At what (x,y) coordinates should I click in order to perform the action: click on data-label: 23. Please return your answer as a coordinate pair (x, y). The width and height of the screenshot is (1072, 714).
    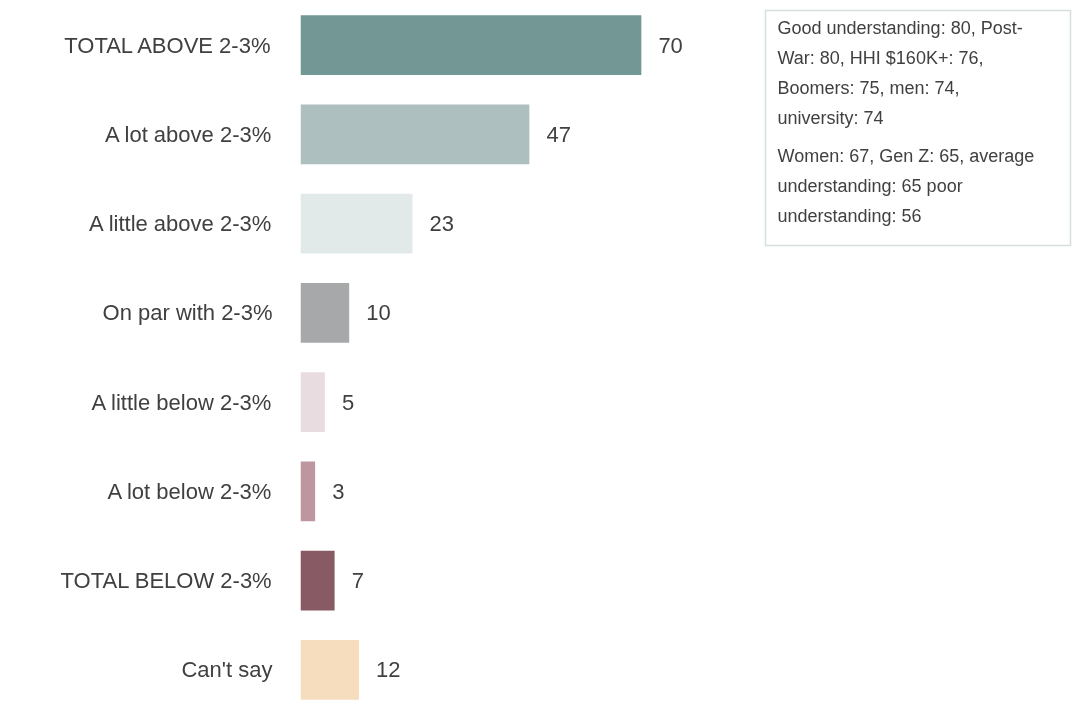
    Looking at the image, I should click on (442, 224).